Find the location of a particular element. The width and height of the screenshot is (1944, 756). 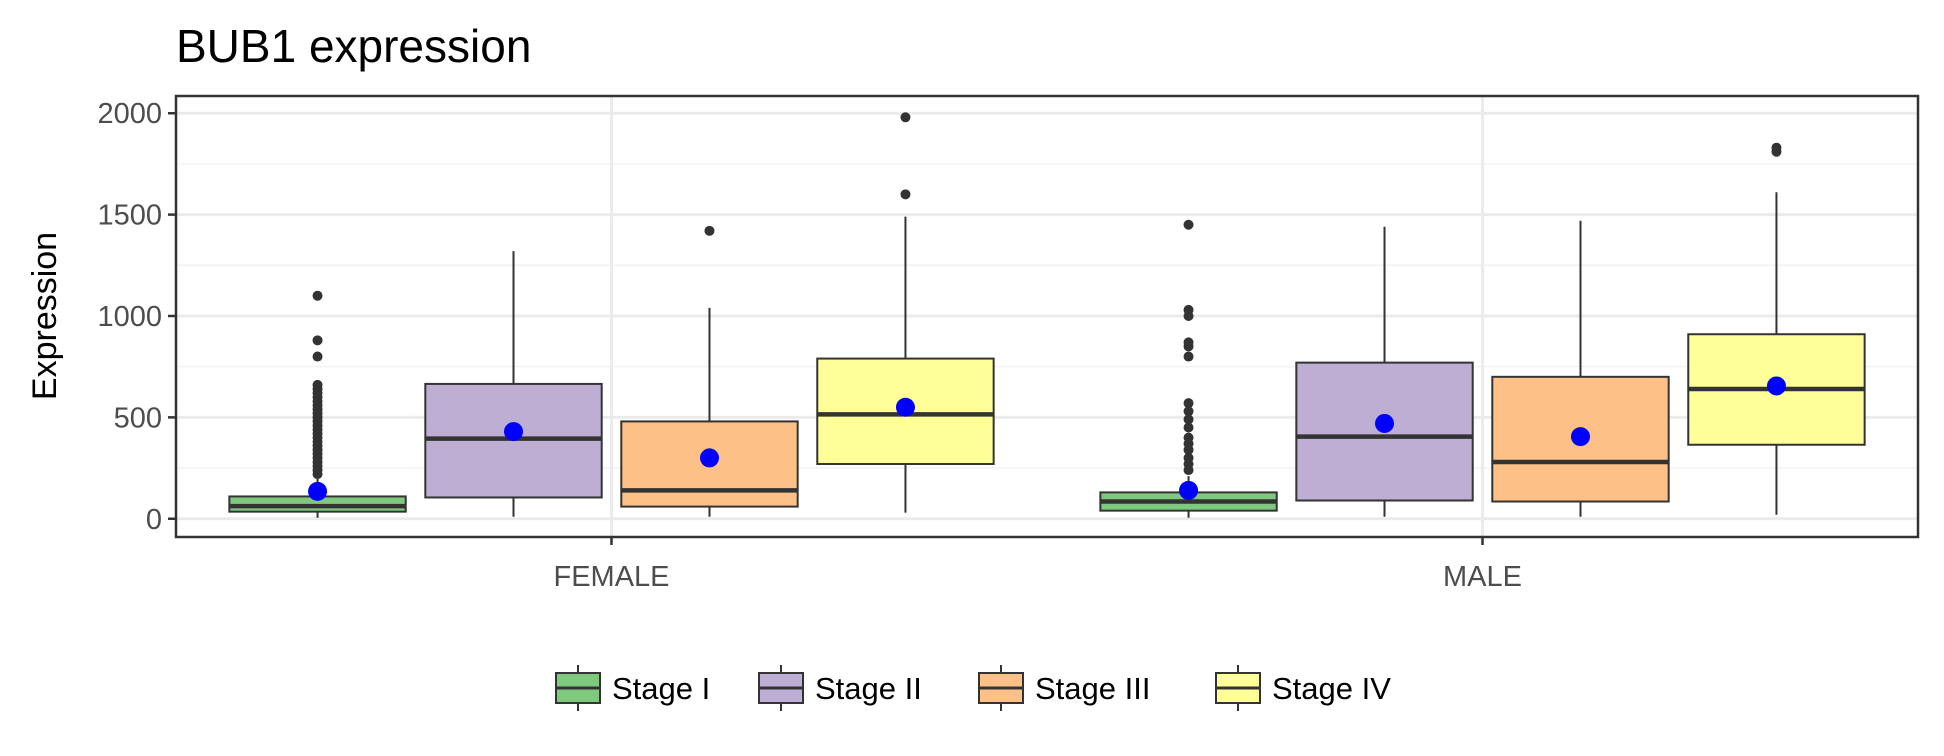

legend-item-stage-iv: Stage IV is located at coordinates (1303, 688).